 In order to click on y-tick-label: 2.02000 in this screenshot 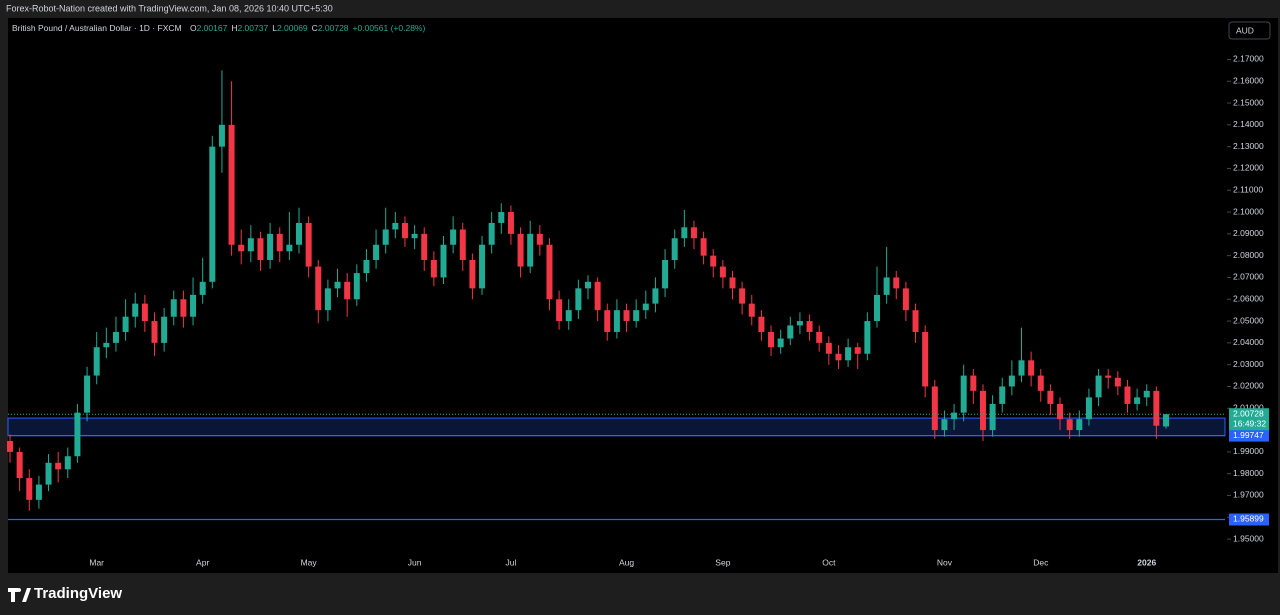, I will do `click(1248, 386)`.